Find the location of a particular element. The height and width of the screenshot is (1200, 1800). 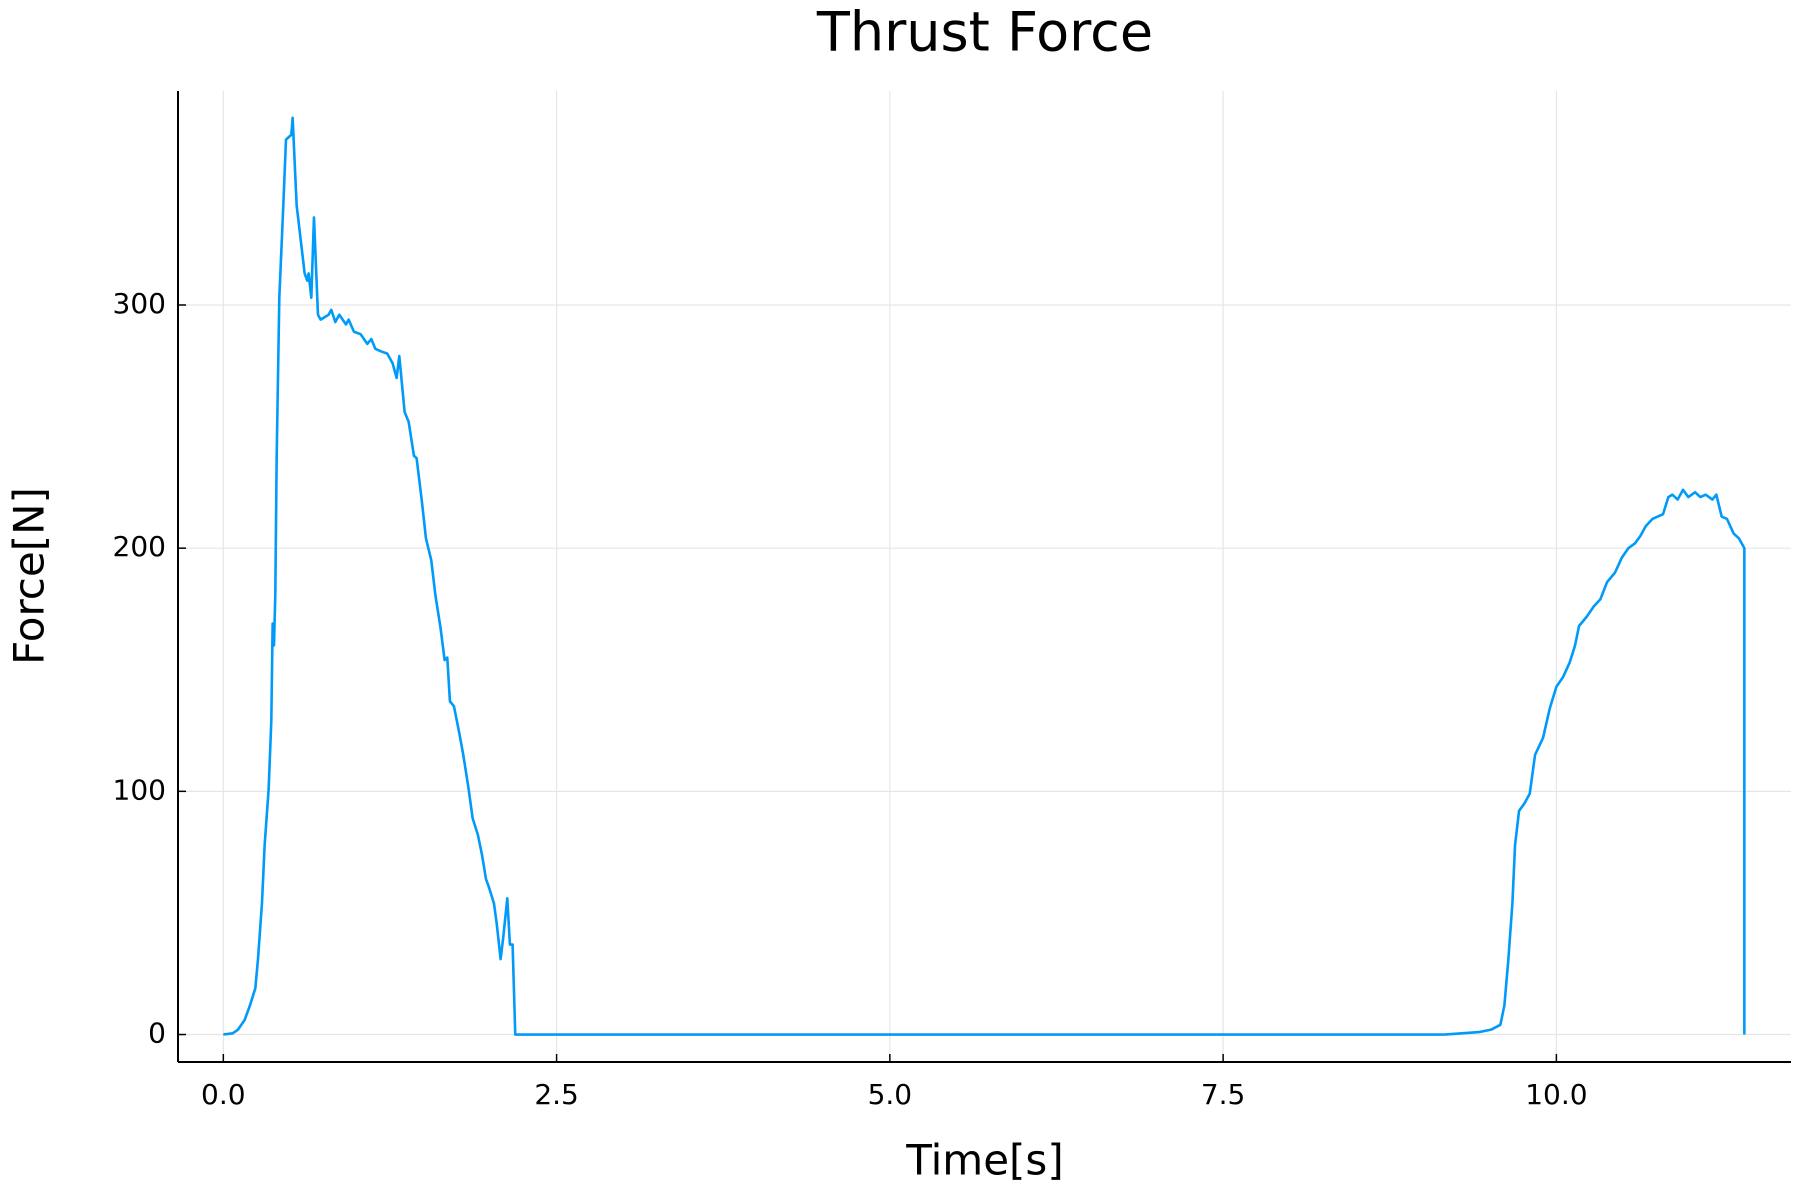

x-tick-label: 5.0 is located at coordinates (890, 1094).